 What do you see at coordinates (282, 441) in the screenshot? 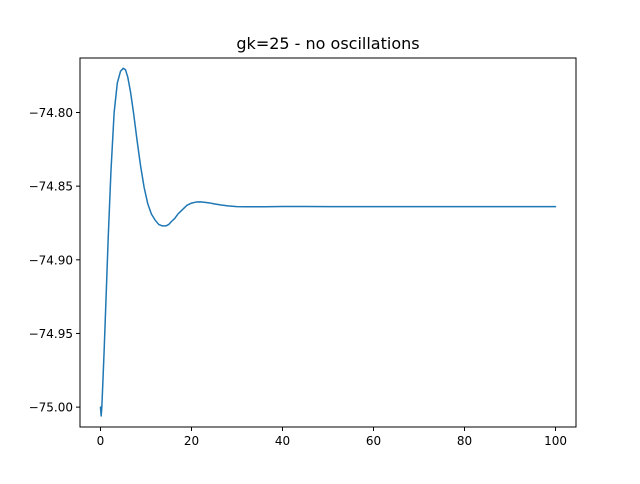
I see `x-tick-label: 40` at bounding box center [282, 441].